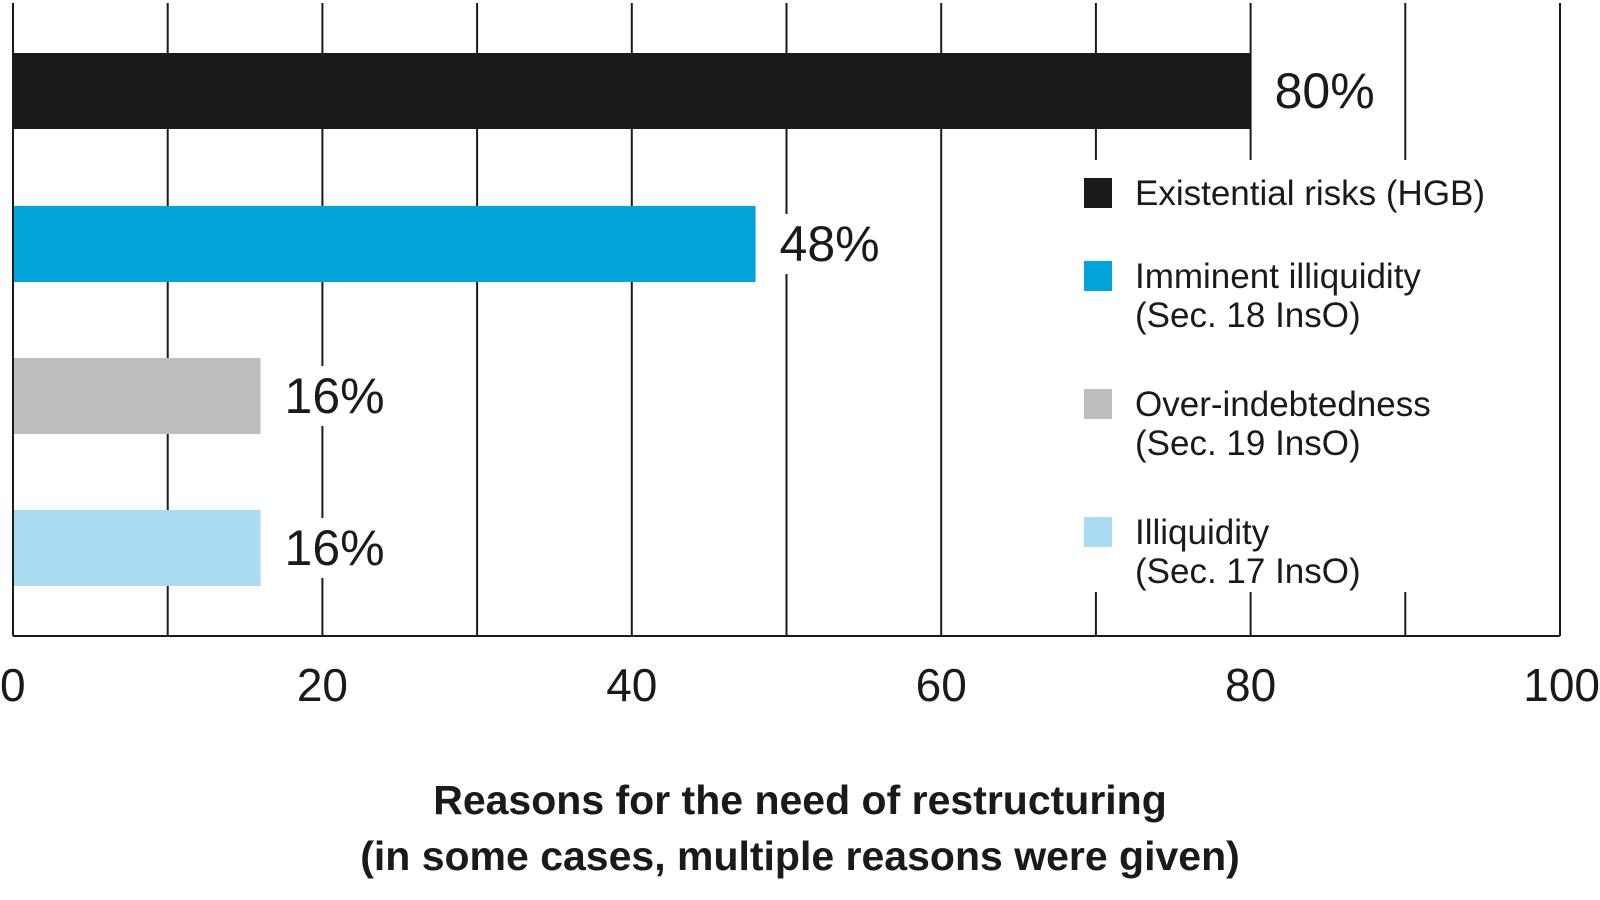 This screenshot has width=1600, height=900. I want to click on x-tick-label: 40, so click(631, 685).